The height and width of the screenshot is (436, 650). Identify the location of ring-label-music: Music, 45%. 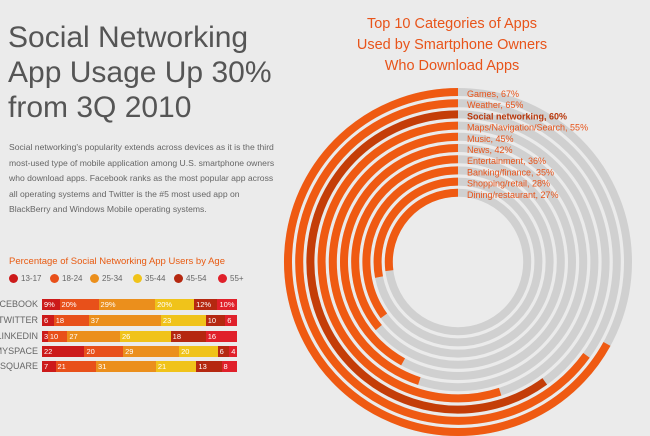
(490, 139).